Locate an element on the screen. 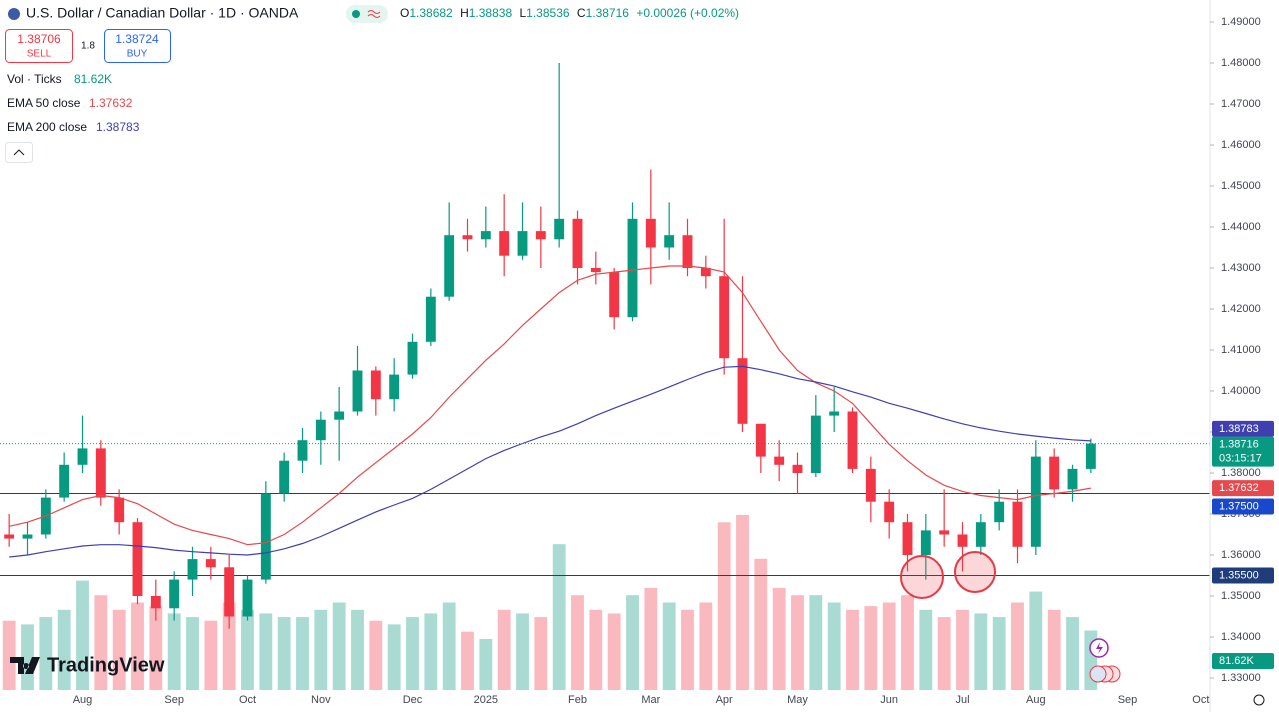 This screenshot has height=712, width=1279. price-badge-label: 1.37500 is located at coordinates (1239, 506).